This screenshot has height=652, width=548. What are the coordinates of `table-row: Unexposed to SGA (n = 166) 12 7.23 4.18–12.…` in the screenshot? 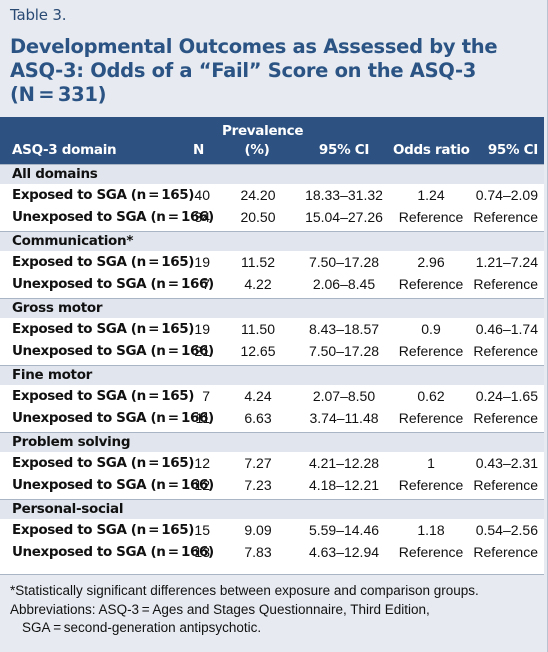 It's located at (272, 486).